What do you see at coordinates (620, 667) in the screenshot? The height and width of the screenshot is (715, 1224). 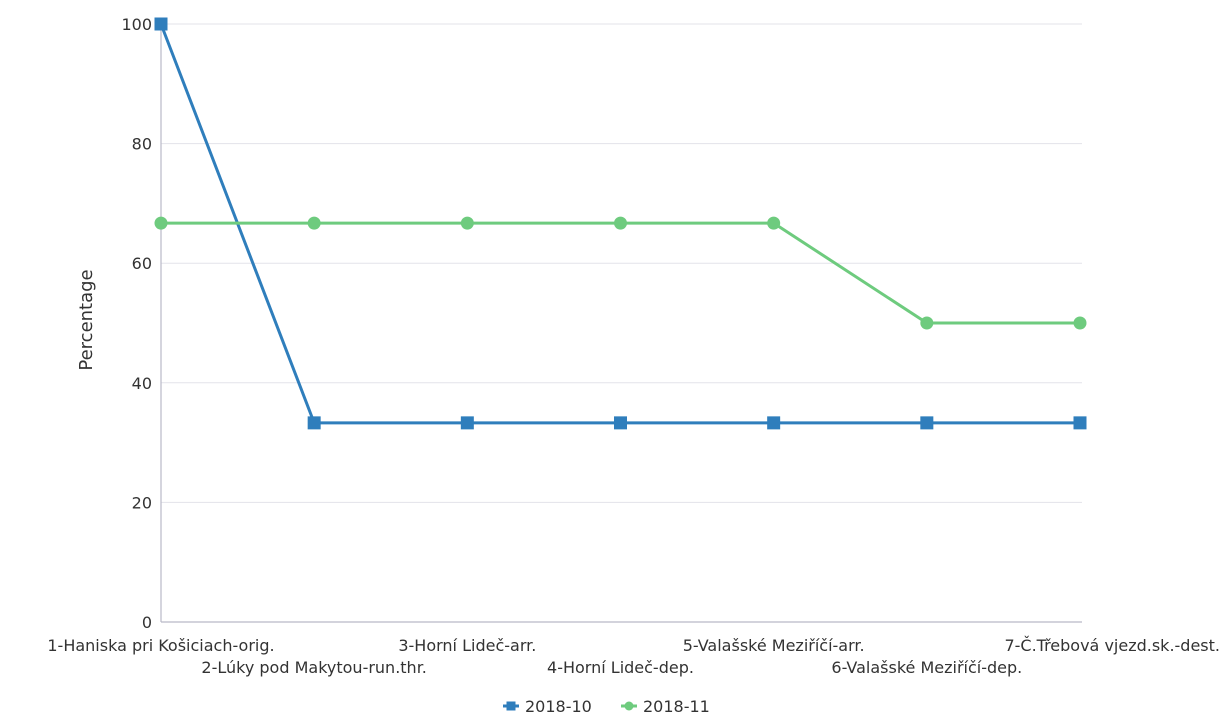 I see `x-tick-label: 4-Horní Lideč-dep.` at bounding box center [620, 667].